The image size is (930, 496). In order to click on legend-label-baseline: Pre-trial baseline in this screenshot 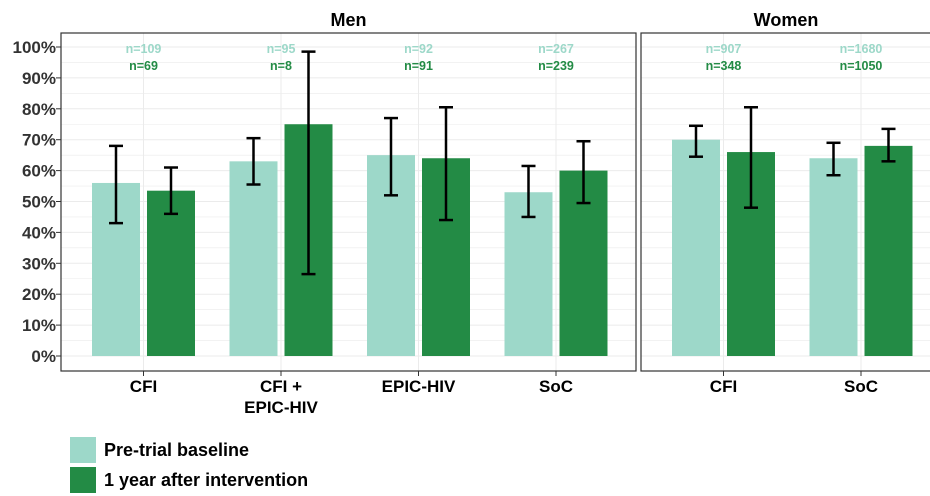, I will do `click(177, 449)`.